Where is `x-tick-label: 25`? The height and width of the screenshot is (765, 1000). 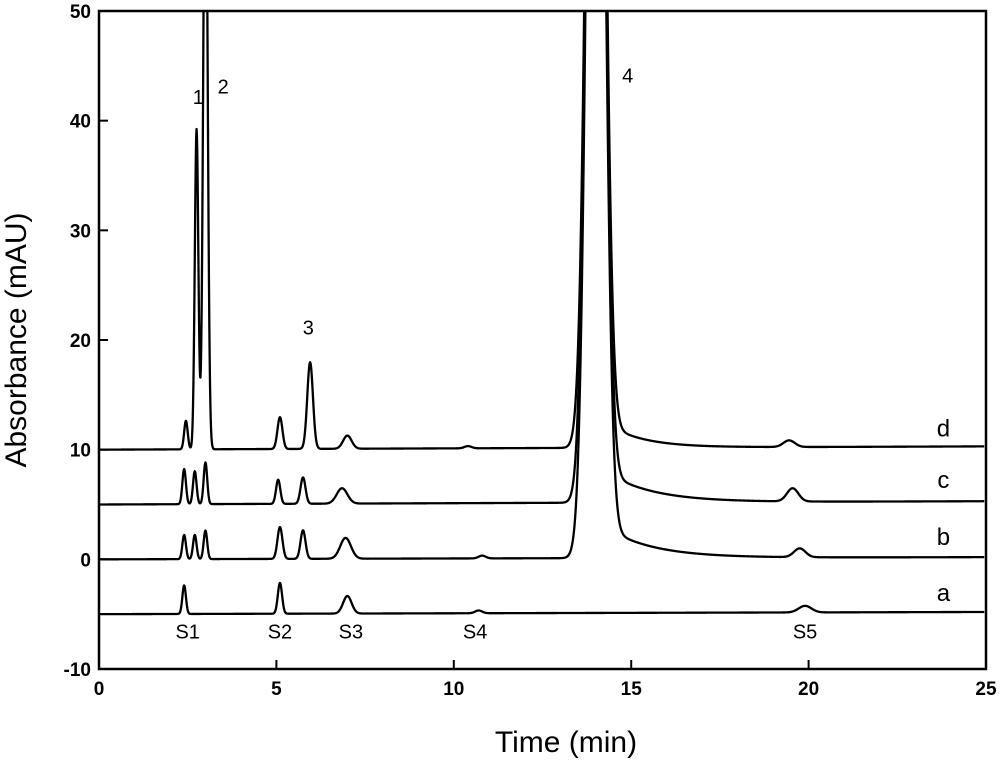 x-tick-label: 25 is located at coordinates (986, 689).